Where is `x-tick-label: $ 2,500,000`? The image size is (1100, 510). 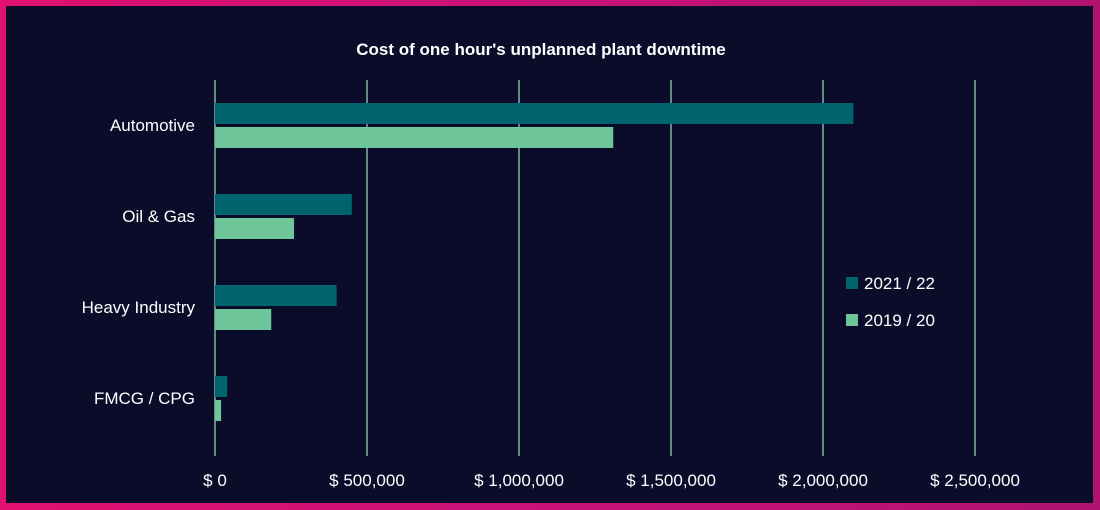 x-tick-label: $ 2,500,000 is located at coordinates (975, 480).